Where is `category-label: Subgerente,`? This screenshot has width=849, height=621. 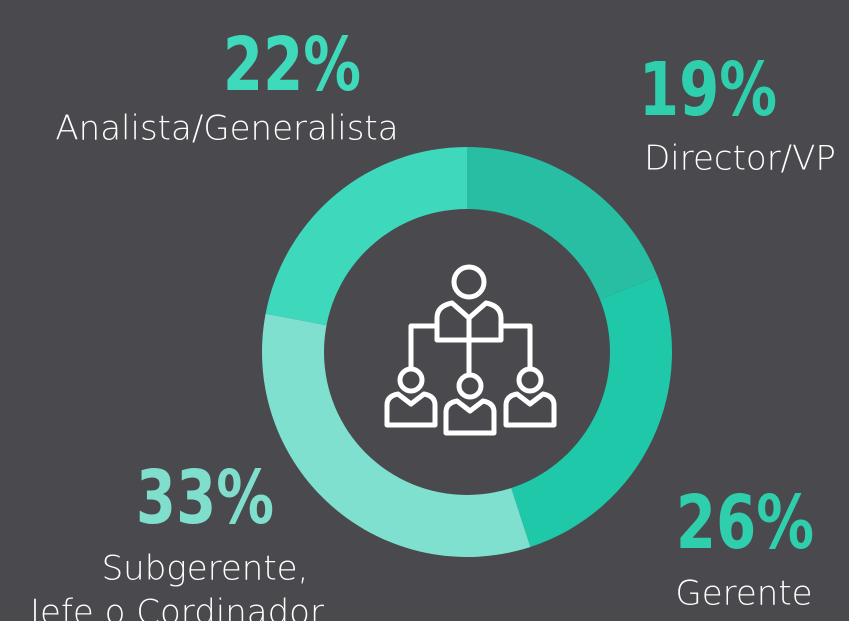 category-label: Subgerente, is located at coordinates (205, 569).